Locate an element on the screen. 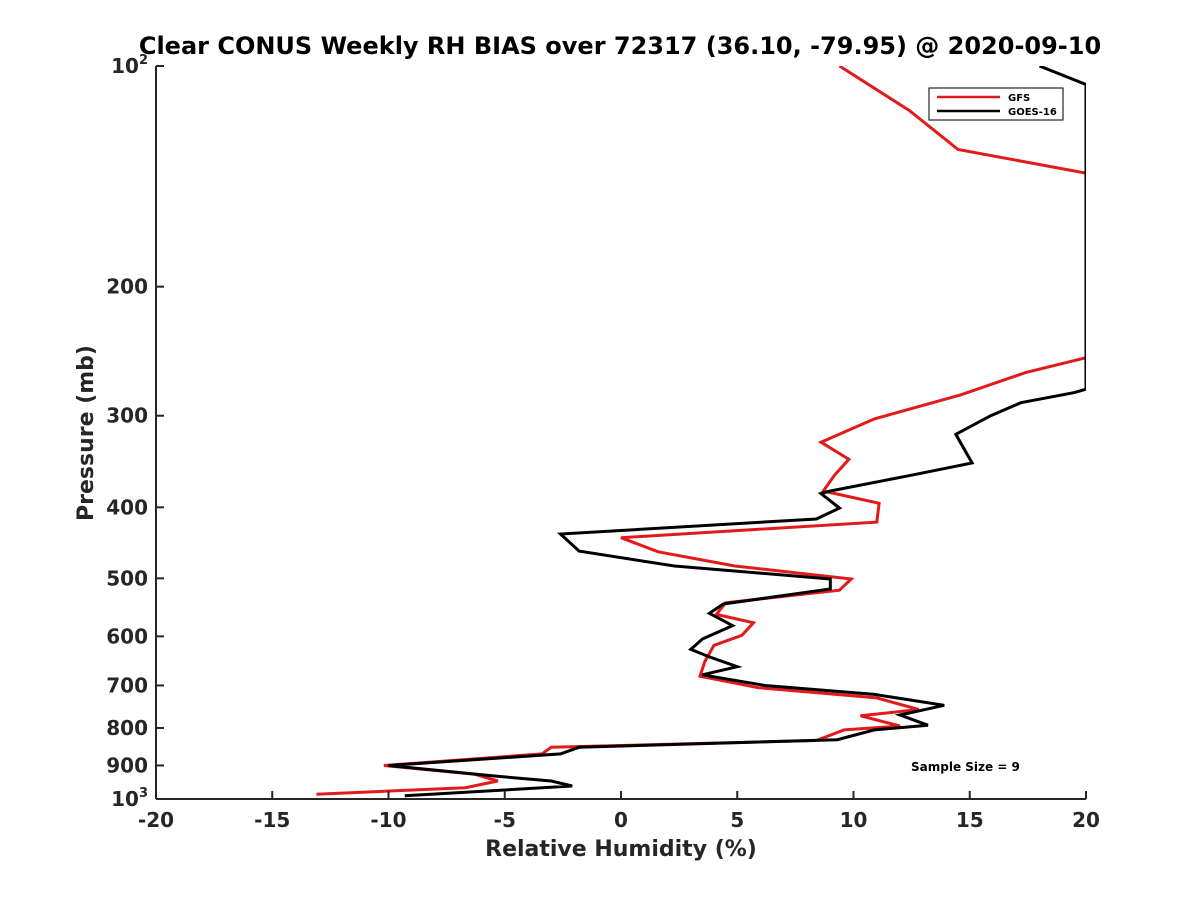 The width and height of the screenshot is (1200, 900). x-tick-label: -10 is located at coordinates (388, 820).